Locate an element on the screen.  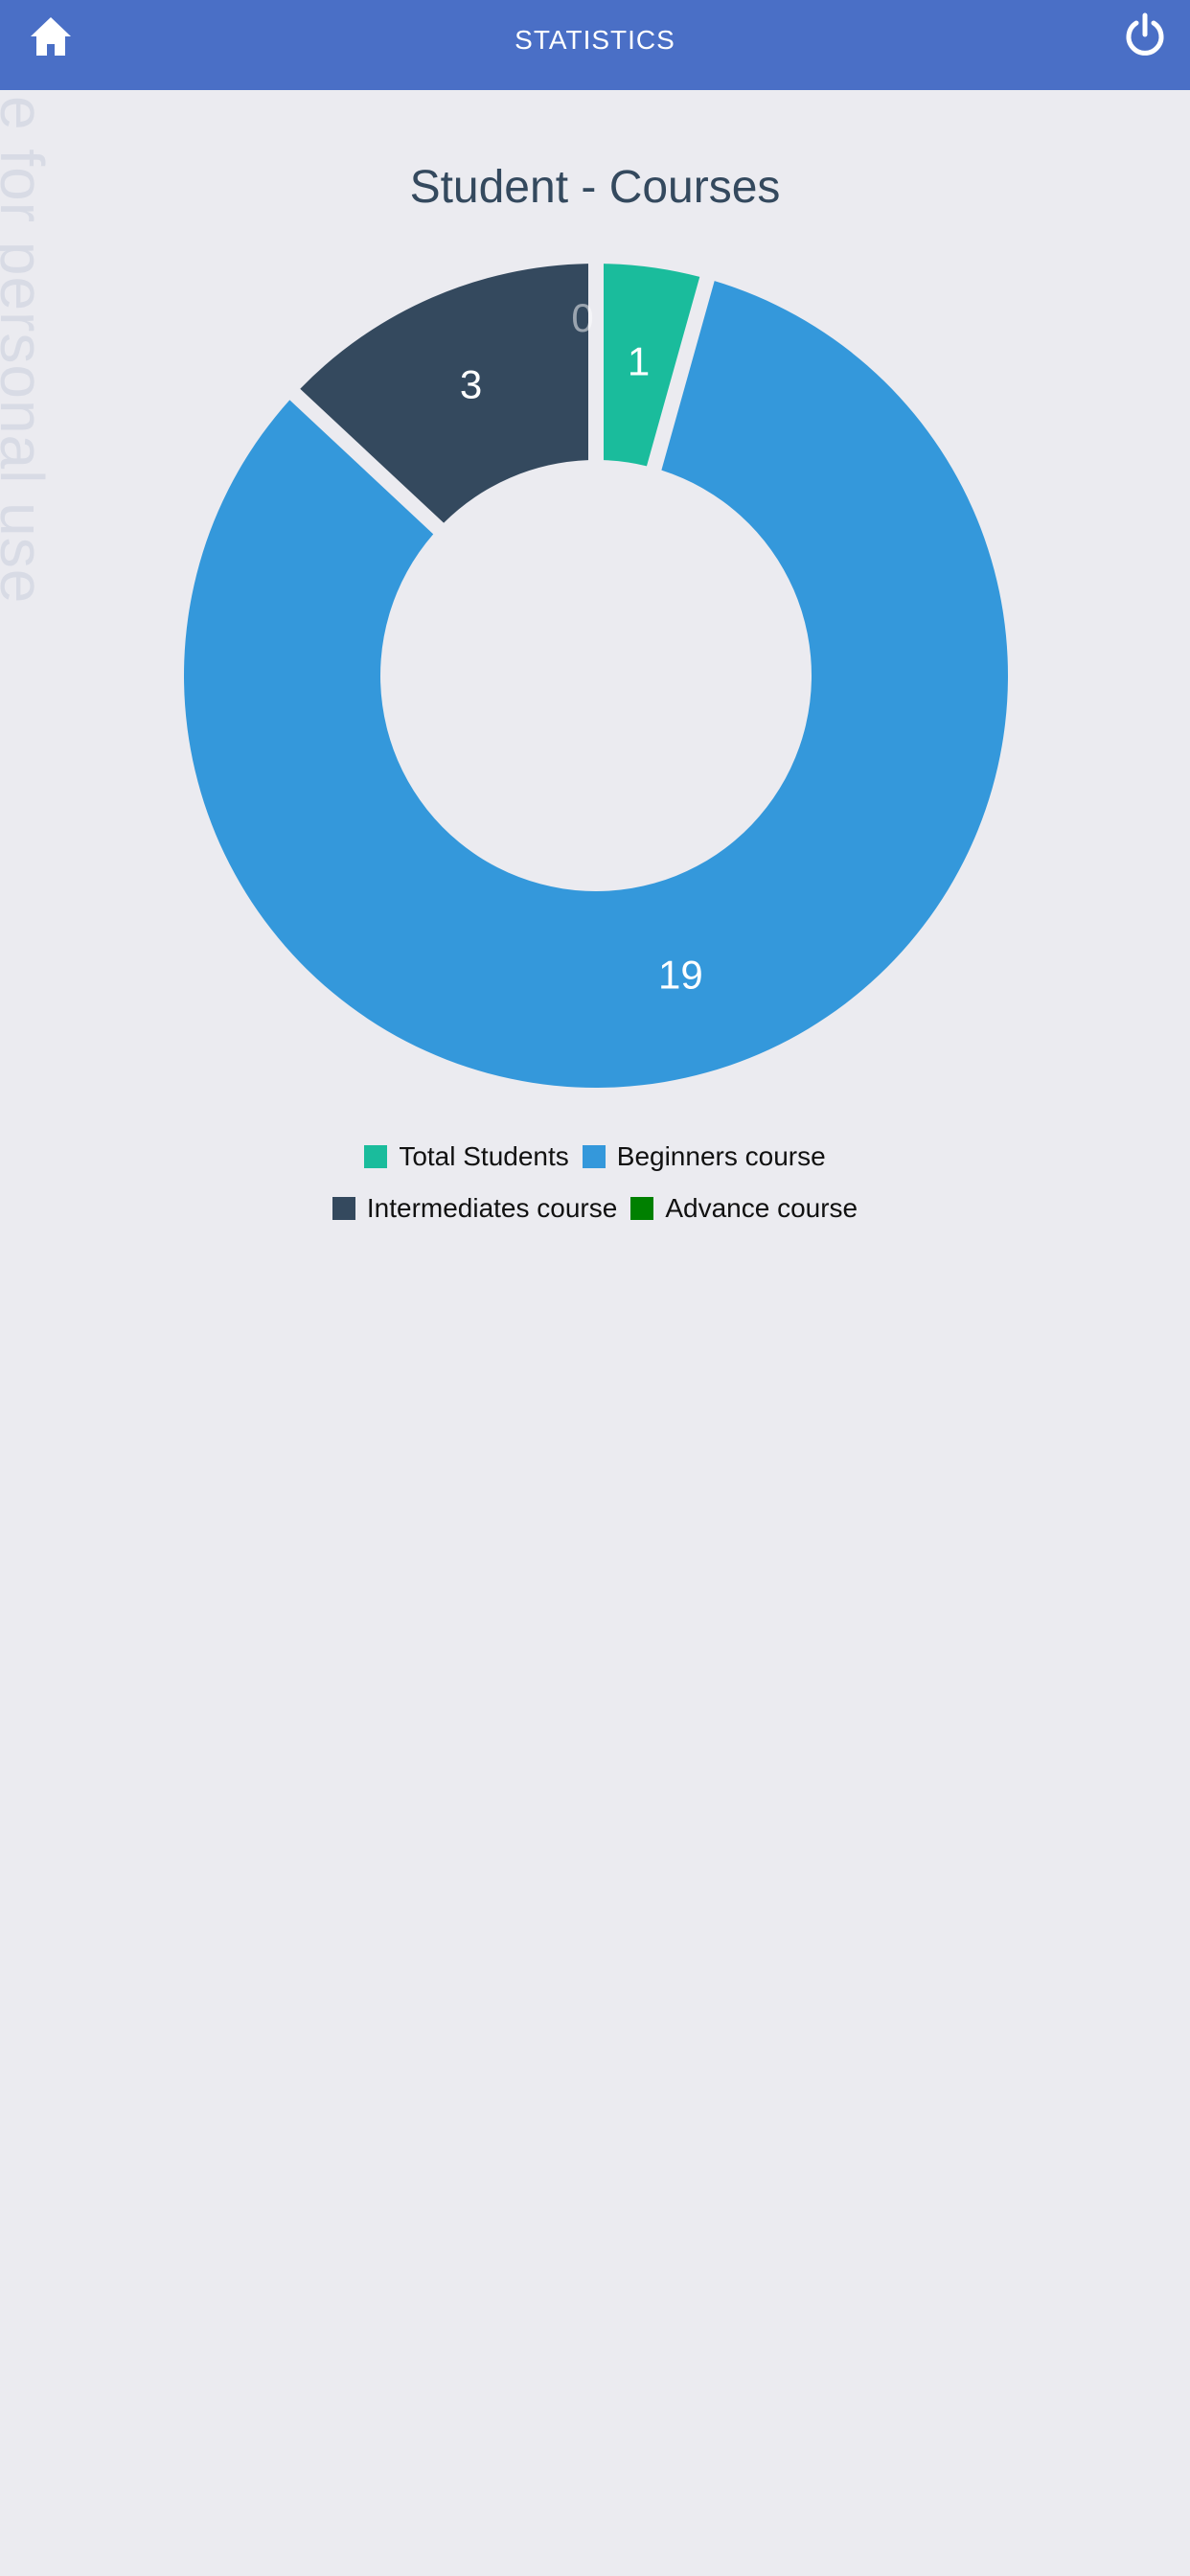
top-bar: STATISTICS is located at coordinates (595, 45).